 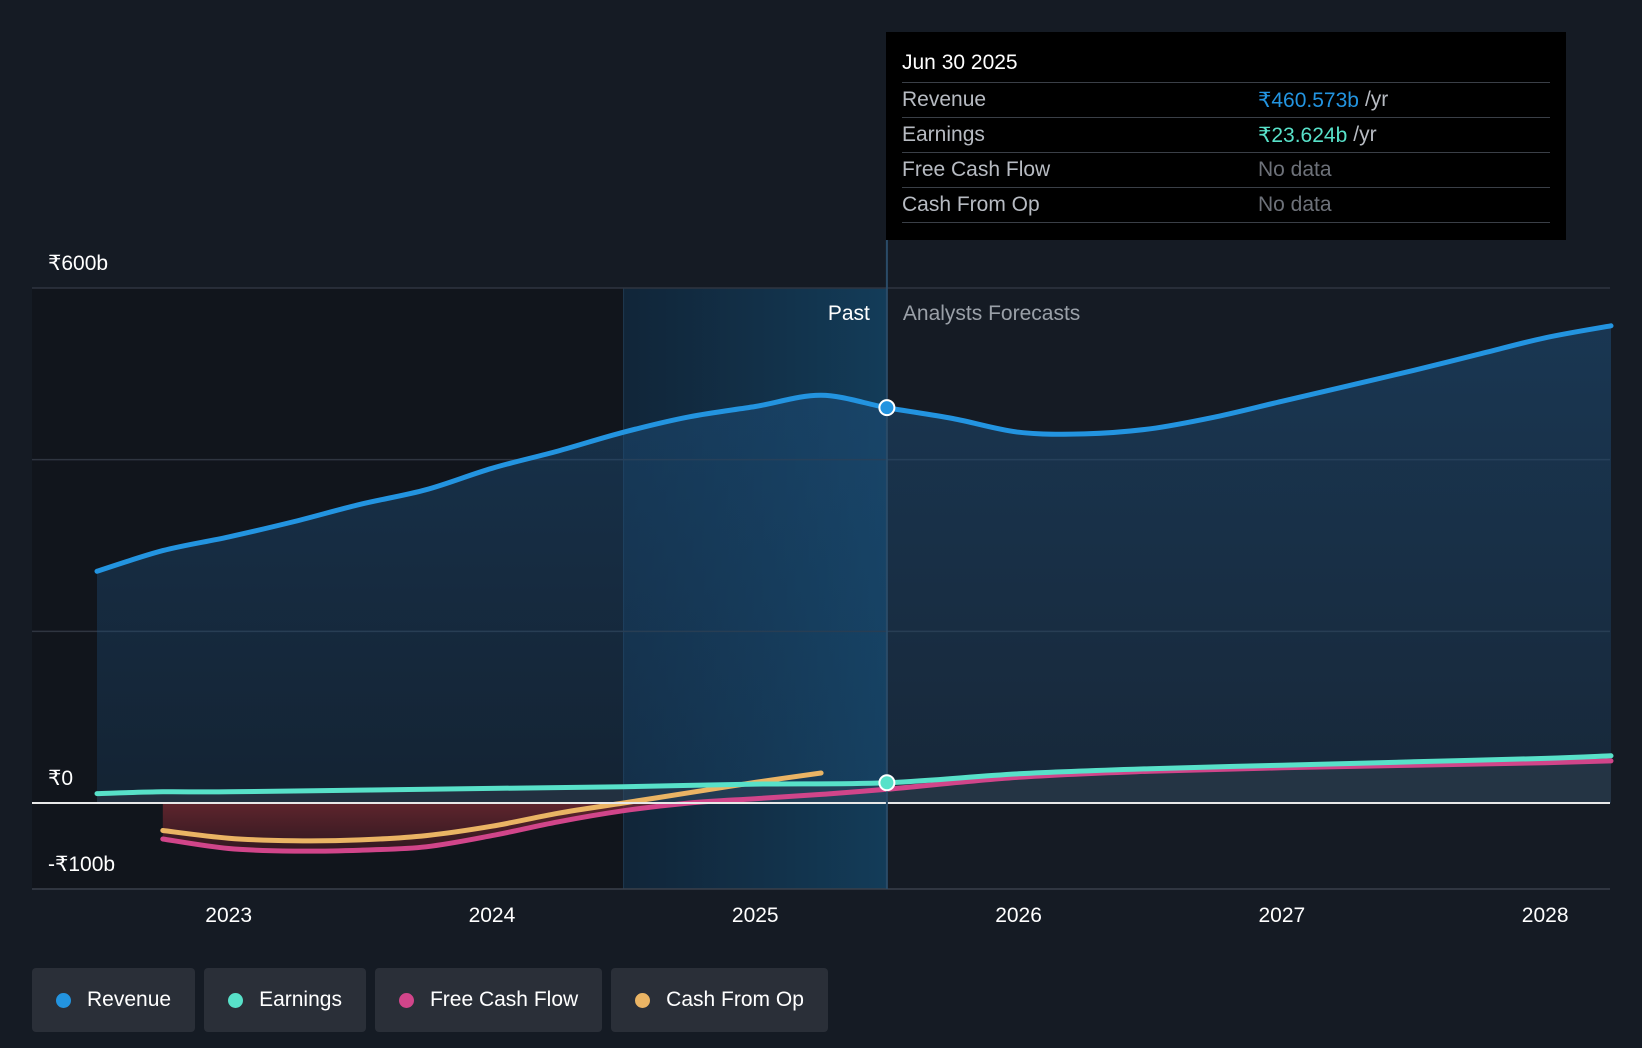 I want to click on legend-item-revenue: Revenue, so click(x=114, y=1000).